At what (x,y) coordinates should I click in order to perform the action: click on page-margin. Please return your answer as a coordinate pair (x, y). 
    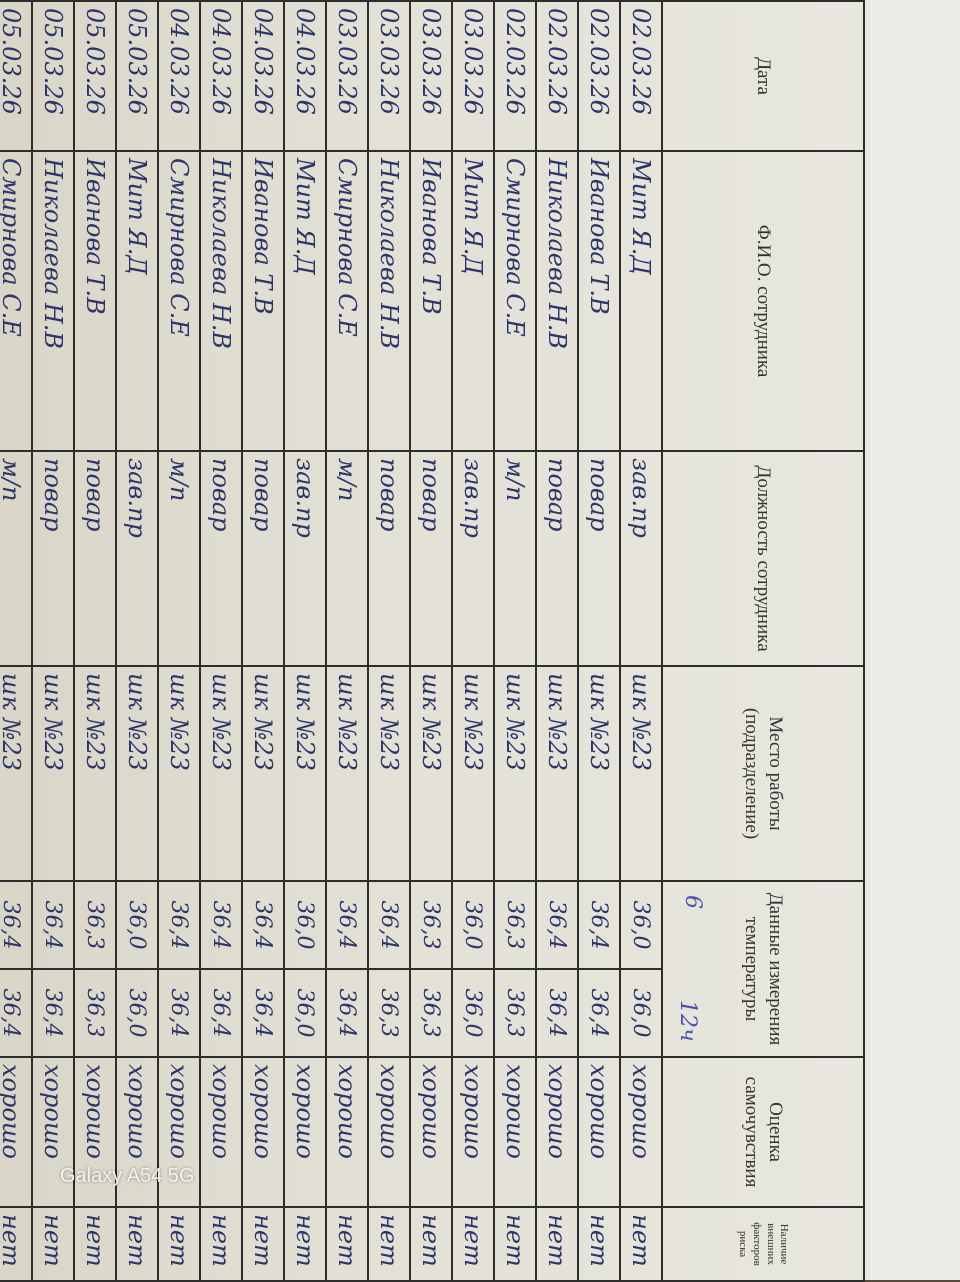
    Looking at the image, I should click on (915, 640).